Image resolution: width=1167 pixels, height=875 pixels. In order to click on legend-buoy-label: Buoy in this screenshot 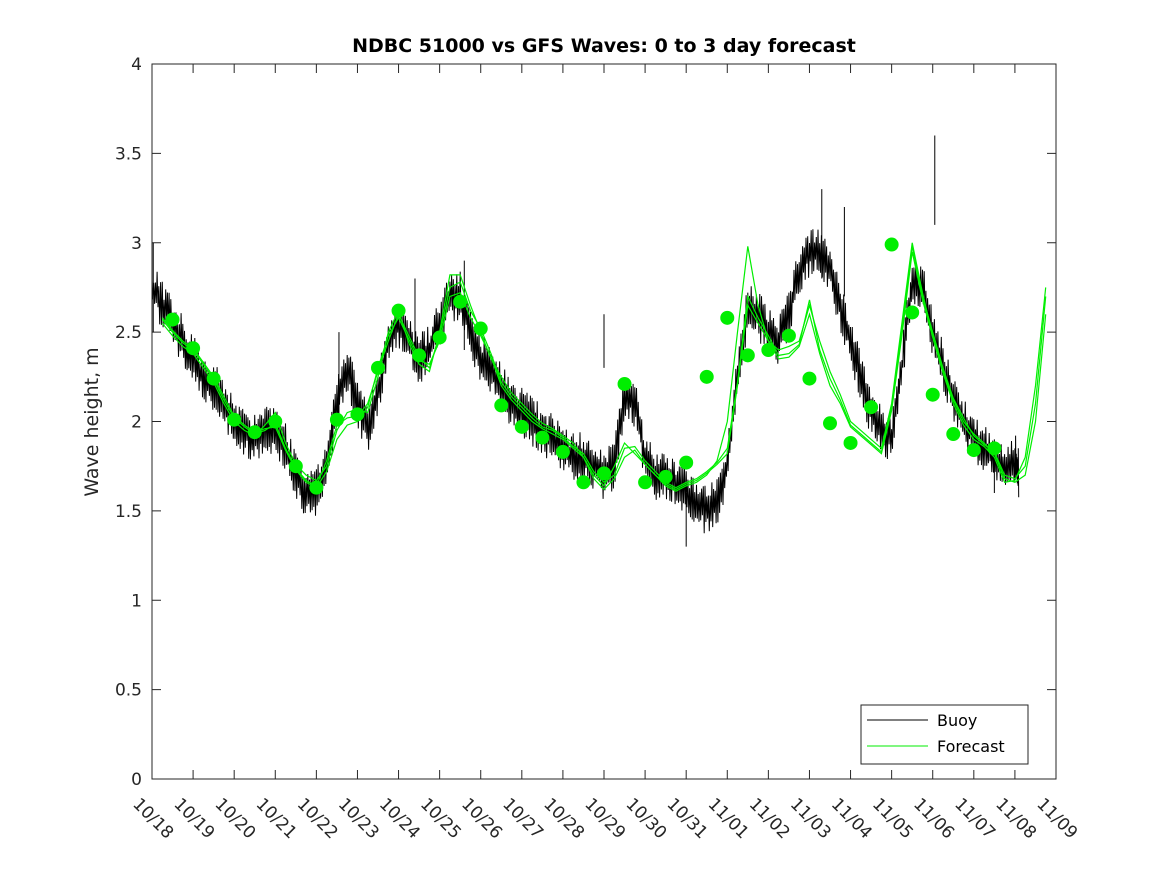, I will do `click(957, 720)`.